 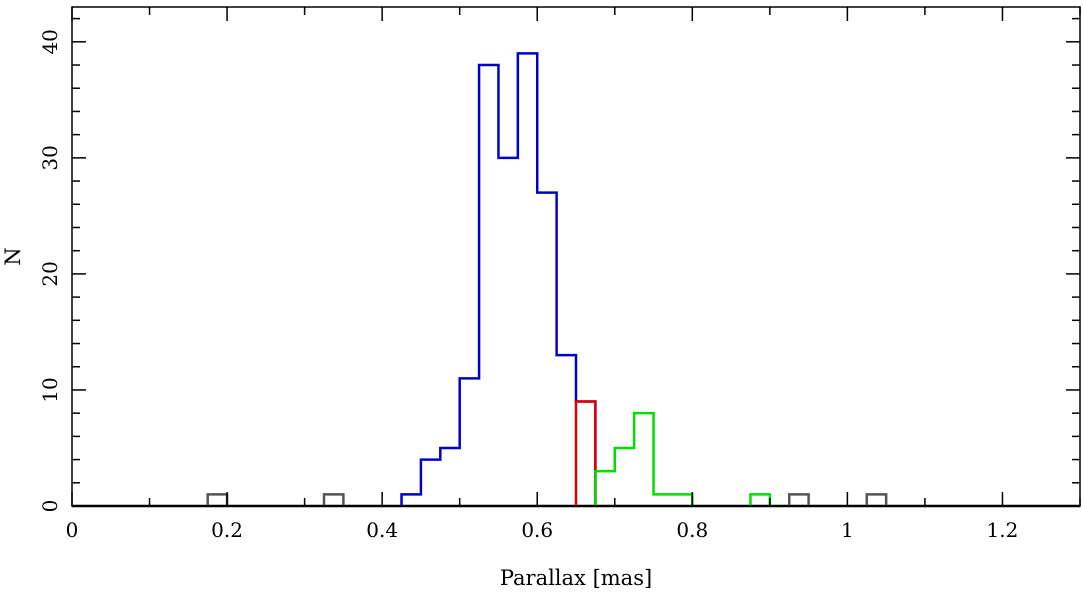 I want to click on x-tick-label: 0.8, so click(x=692, y=530).